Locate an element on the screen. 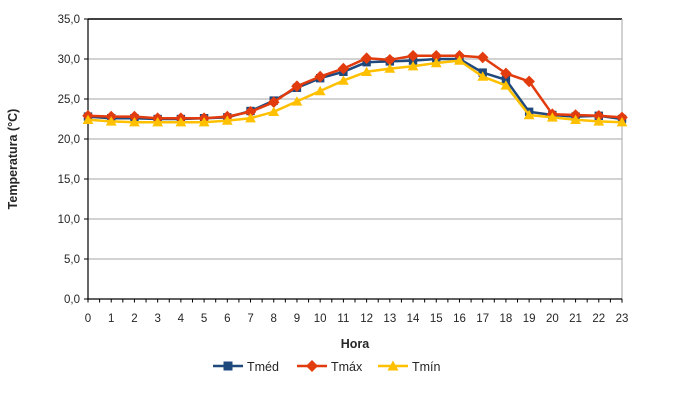 This screenshot has height=400, width=674. x-tick-label: 2 is located at coordinates (134, 319).